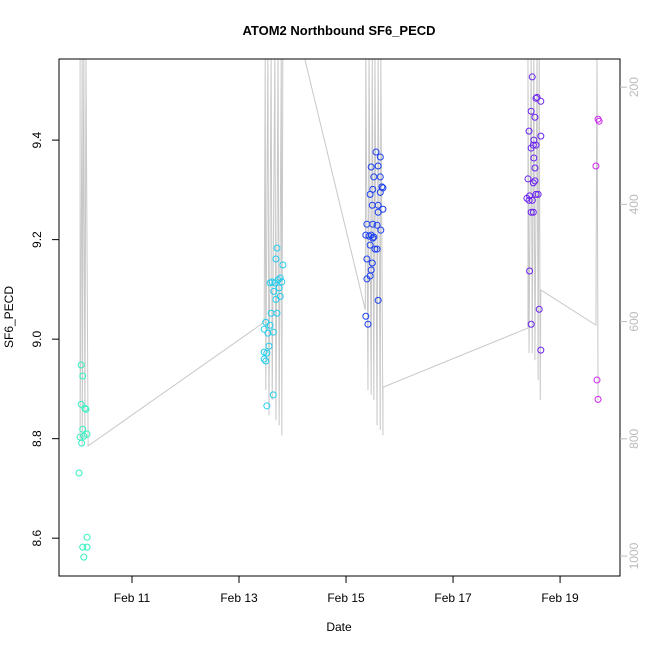  What do you see at coordinates (346, 598) in the screenshot?
I see `x-tick-label: Feb 15` at bounding box center [346, 598].